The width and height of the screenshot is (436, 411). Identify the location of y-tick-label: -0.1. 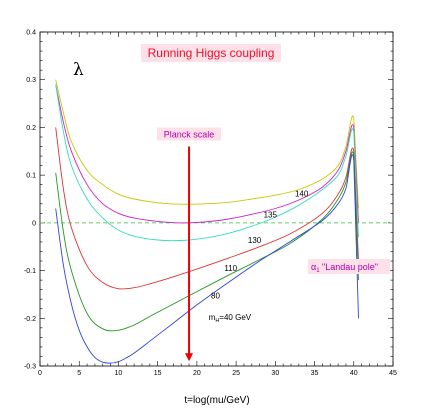
(30, 271).